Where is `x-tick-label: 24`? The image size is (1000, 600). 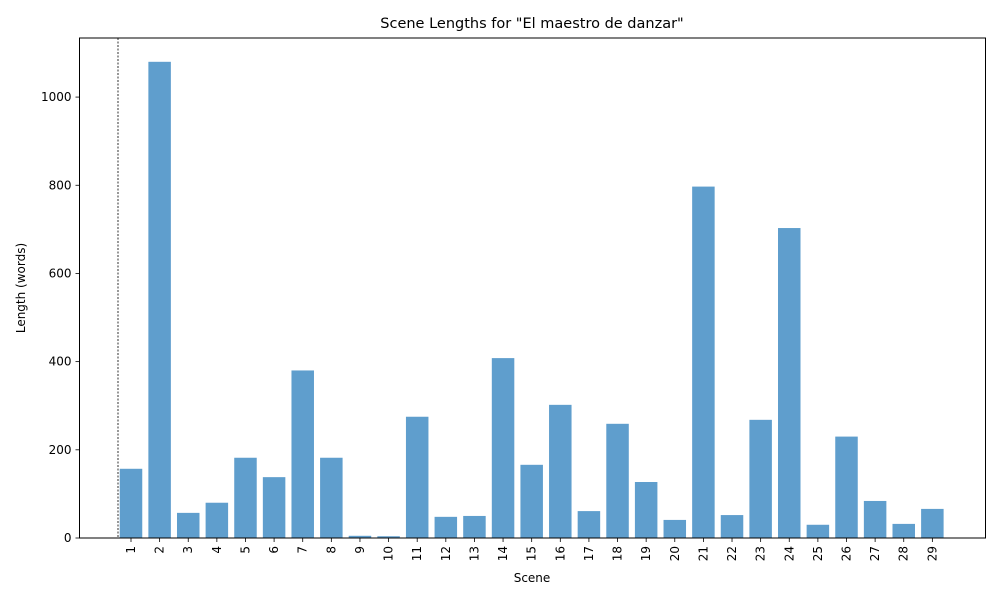
x-tick-label: 24 is located at coordinates (789, 553).